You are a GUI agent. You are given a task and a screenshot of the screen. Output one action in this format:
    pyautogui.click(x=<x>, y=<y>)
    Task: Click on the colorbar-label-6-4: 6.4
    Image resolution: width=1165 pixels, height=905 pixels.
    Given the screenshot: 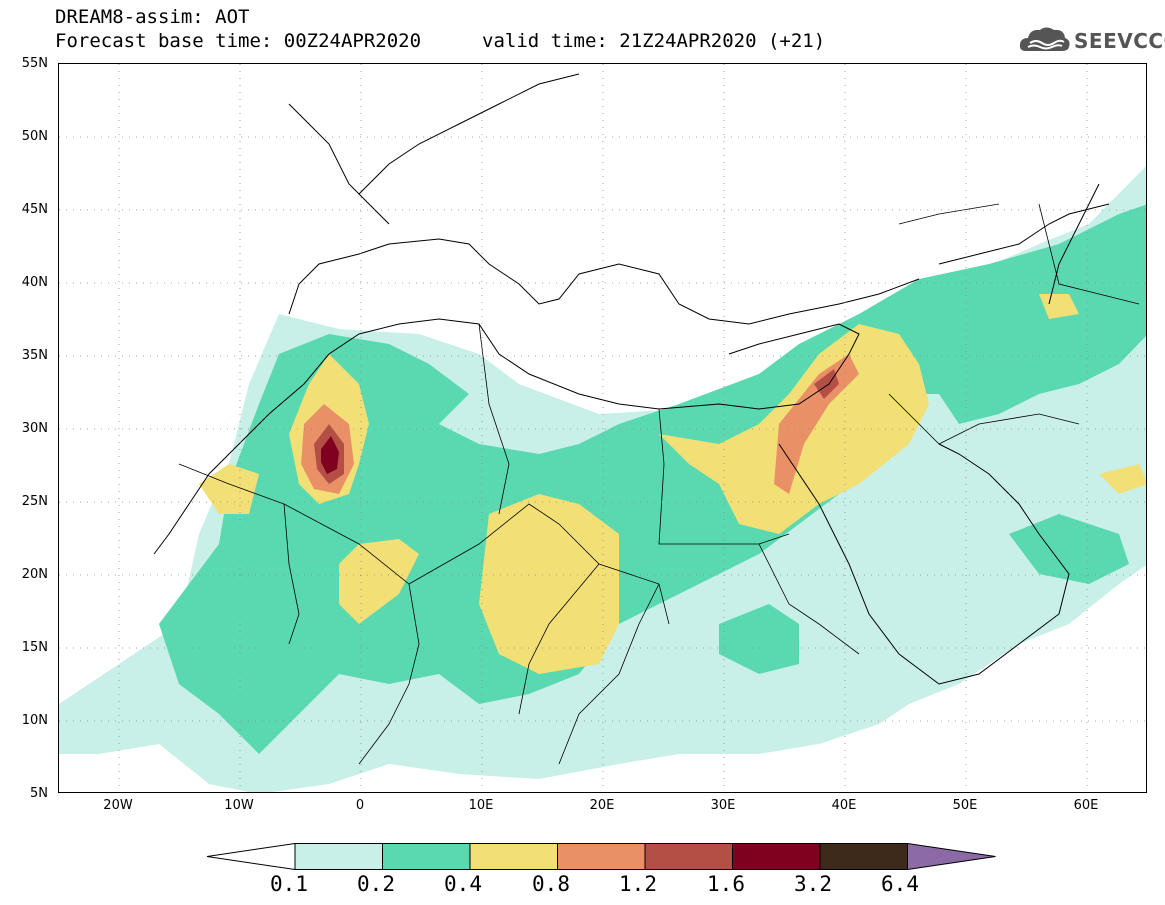 What is the action you would take?
    pyautogui.click(x=900, y=884)
    